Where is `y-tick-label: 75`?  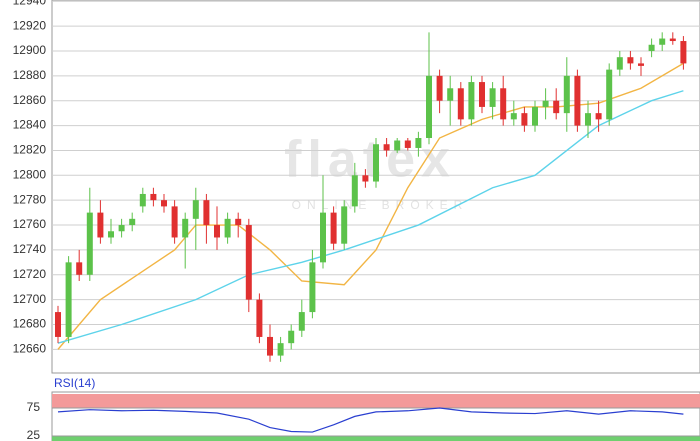
y-tick-label: 75 is located at coordinates (34, 407).